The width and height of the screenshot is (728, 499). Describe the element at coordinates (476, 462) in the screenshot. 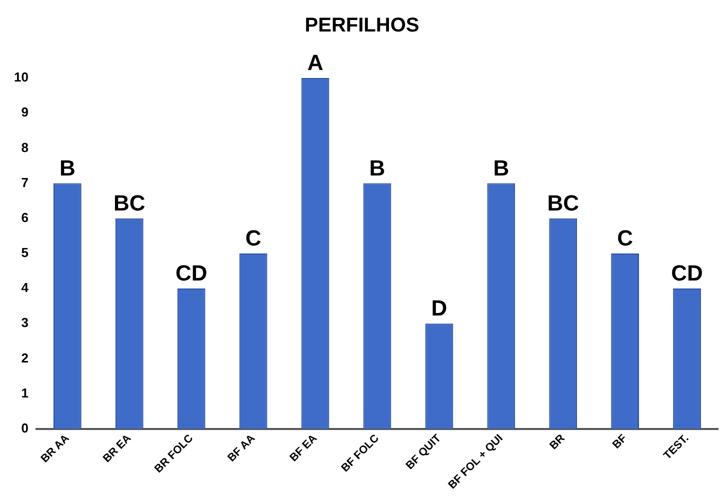

I see `x-tick-label: BF FOL + QUI` at that location.